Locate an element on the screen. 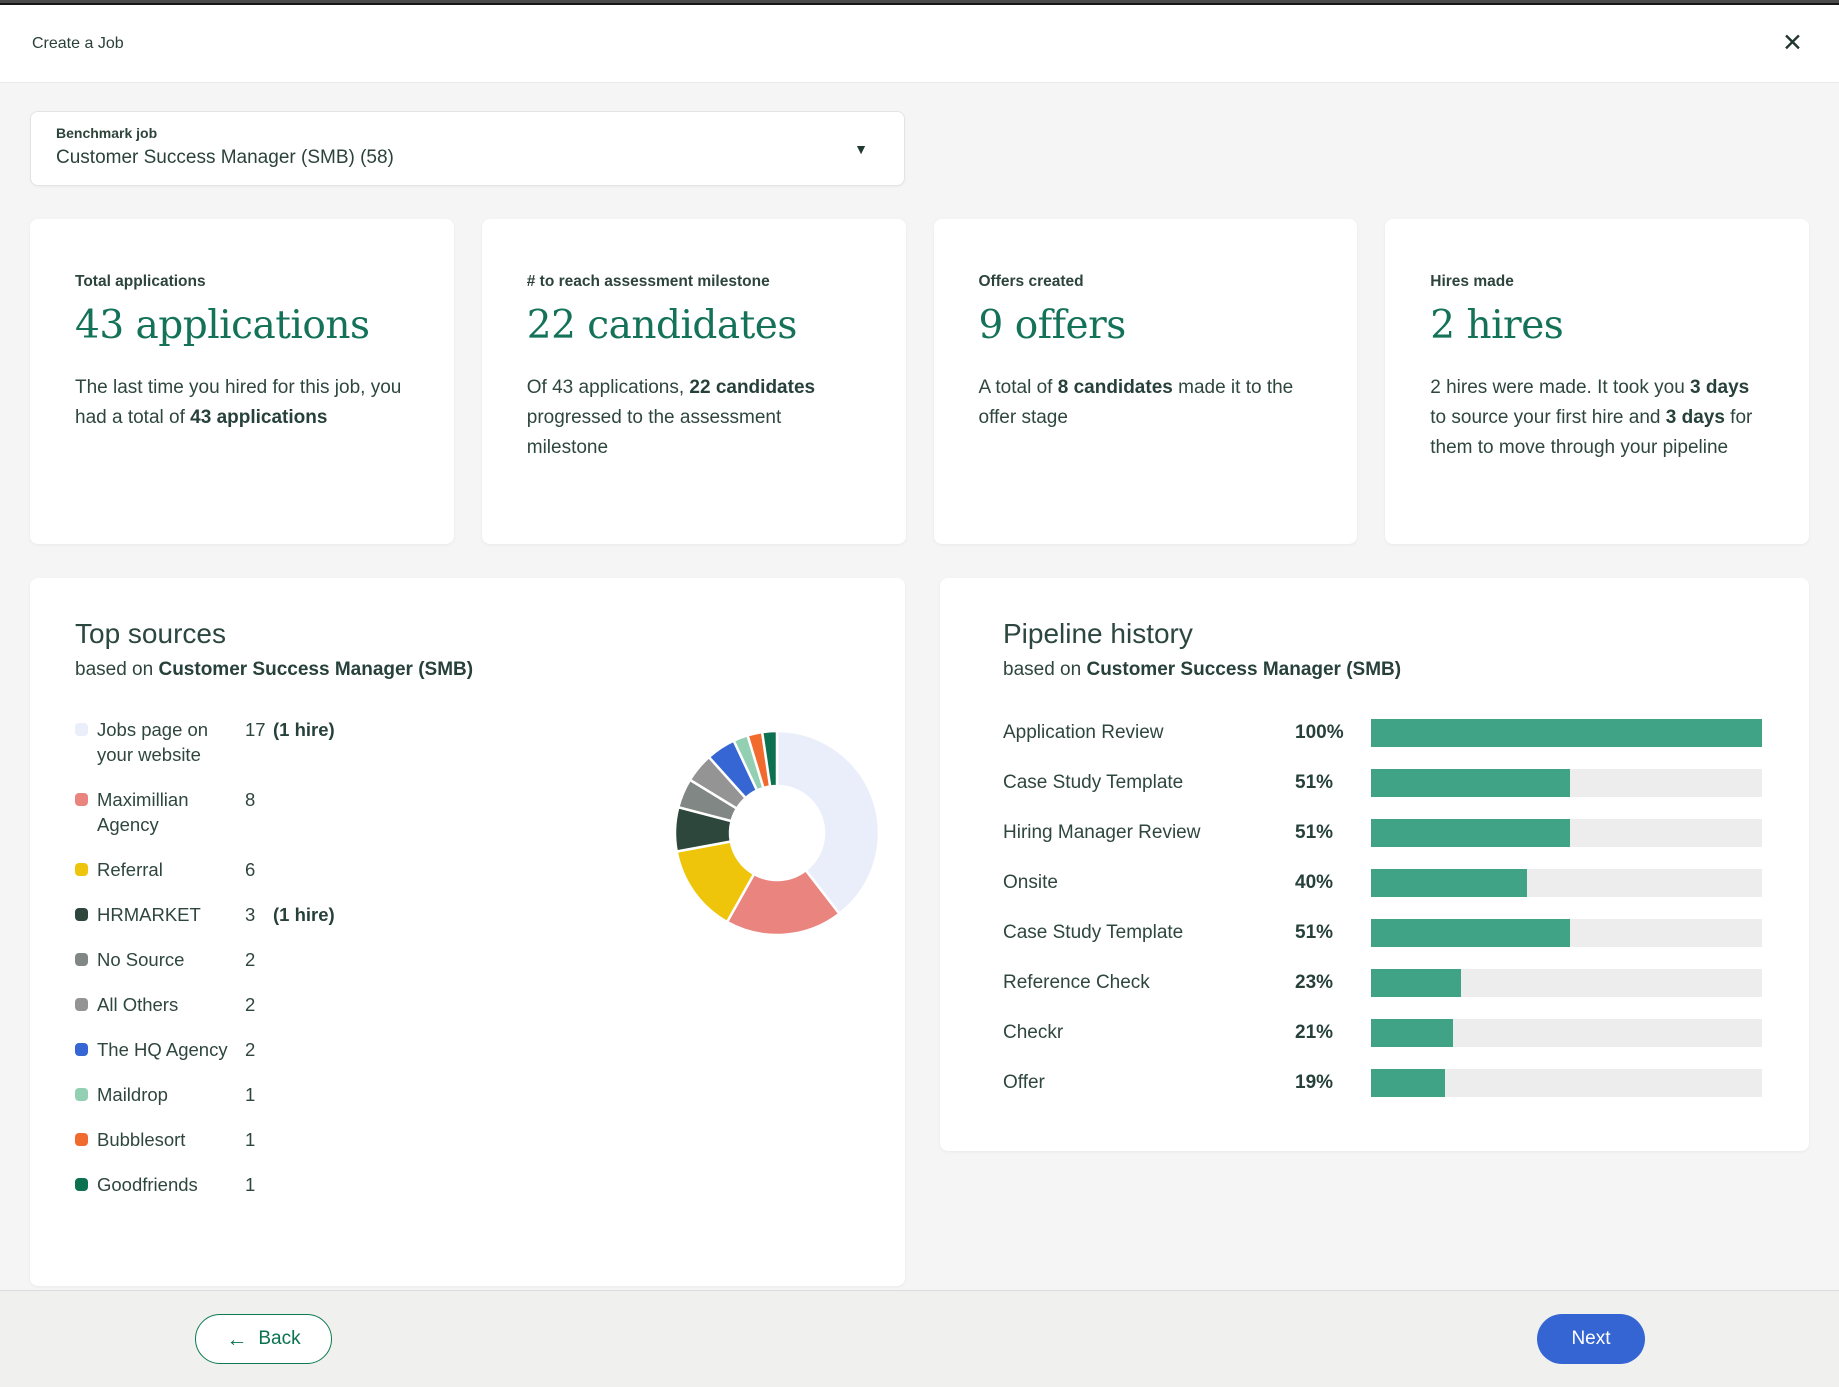 This screenshot has height=1387, width=1839. legend-label: Maximillian Agency is located at coordinates (143, 812).